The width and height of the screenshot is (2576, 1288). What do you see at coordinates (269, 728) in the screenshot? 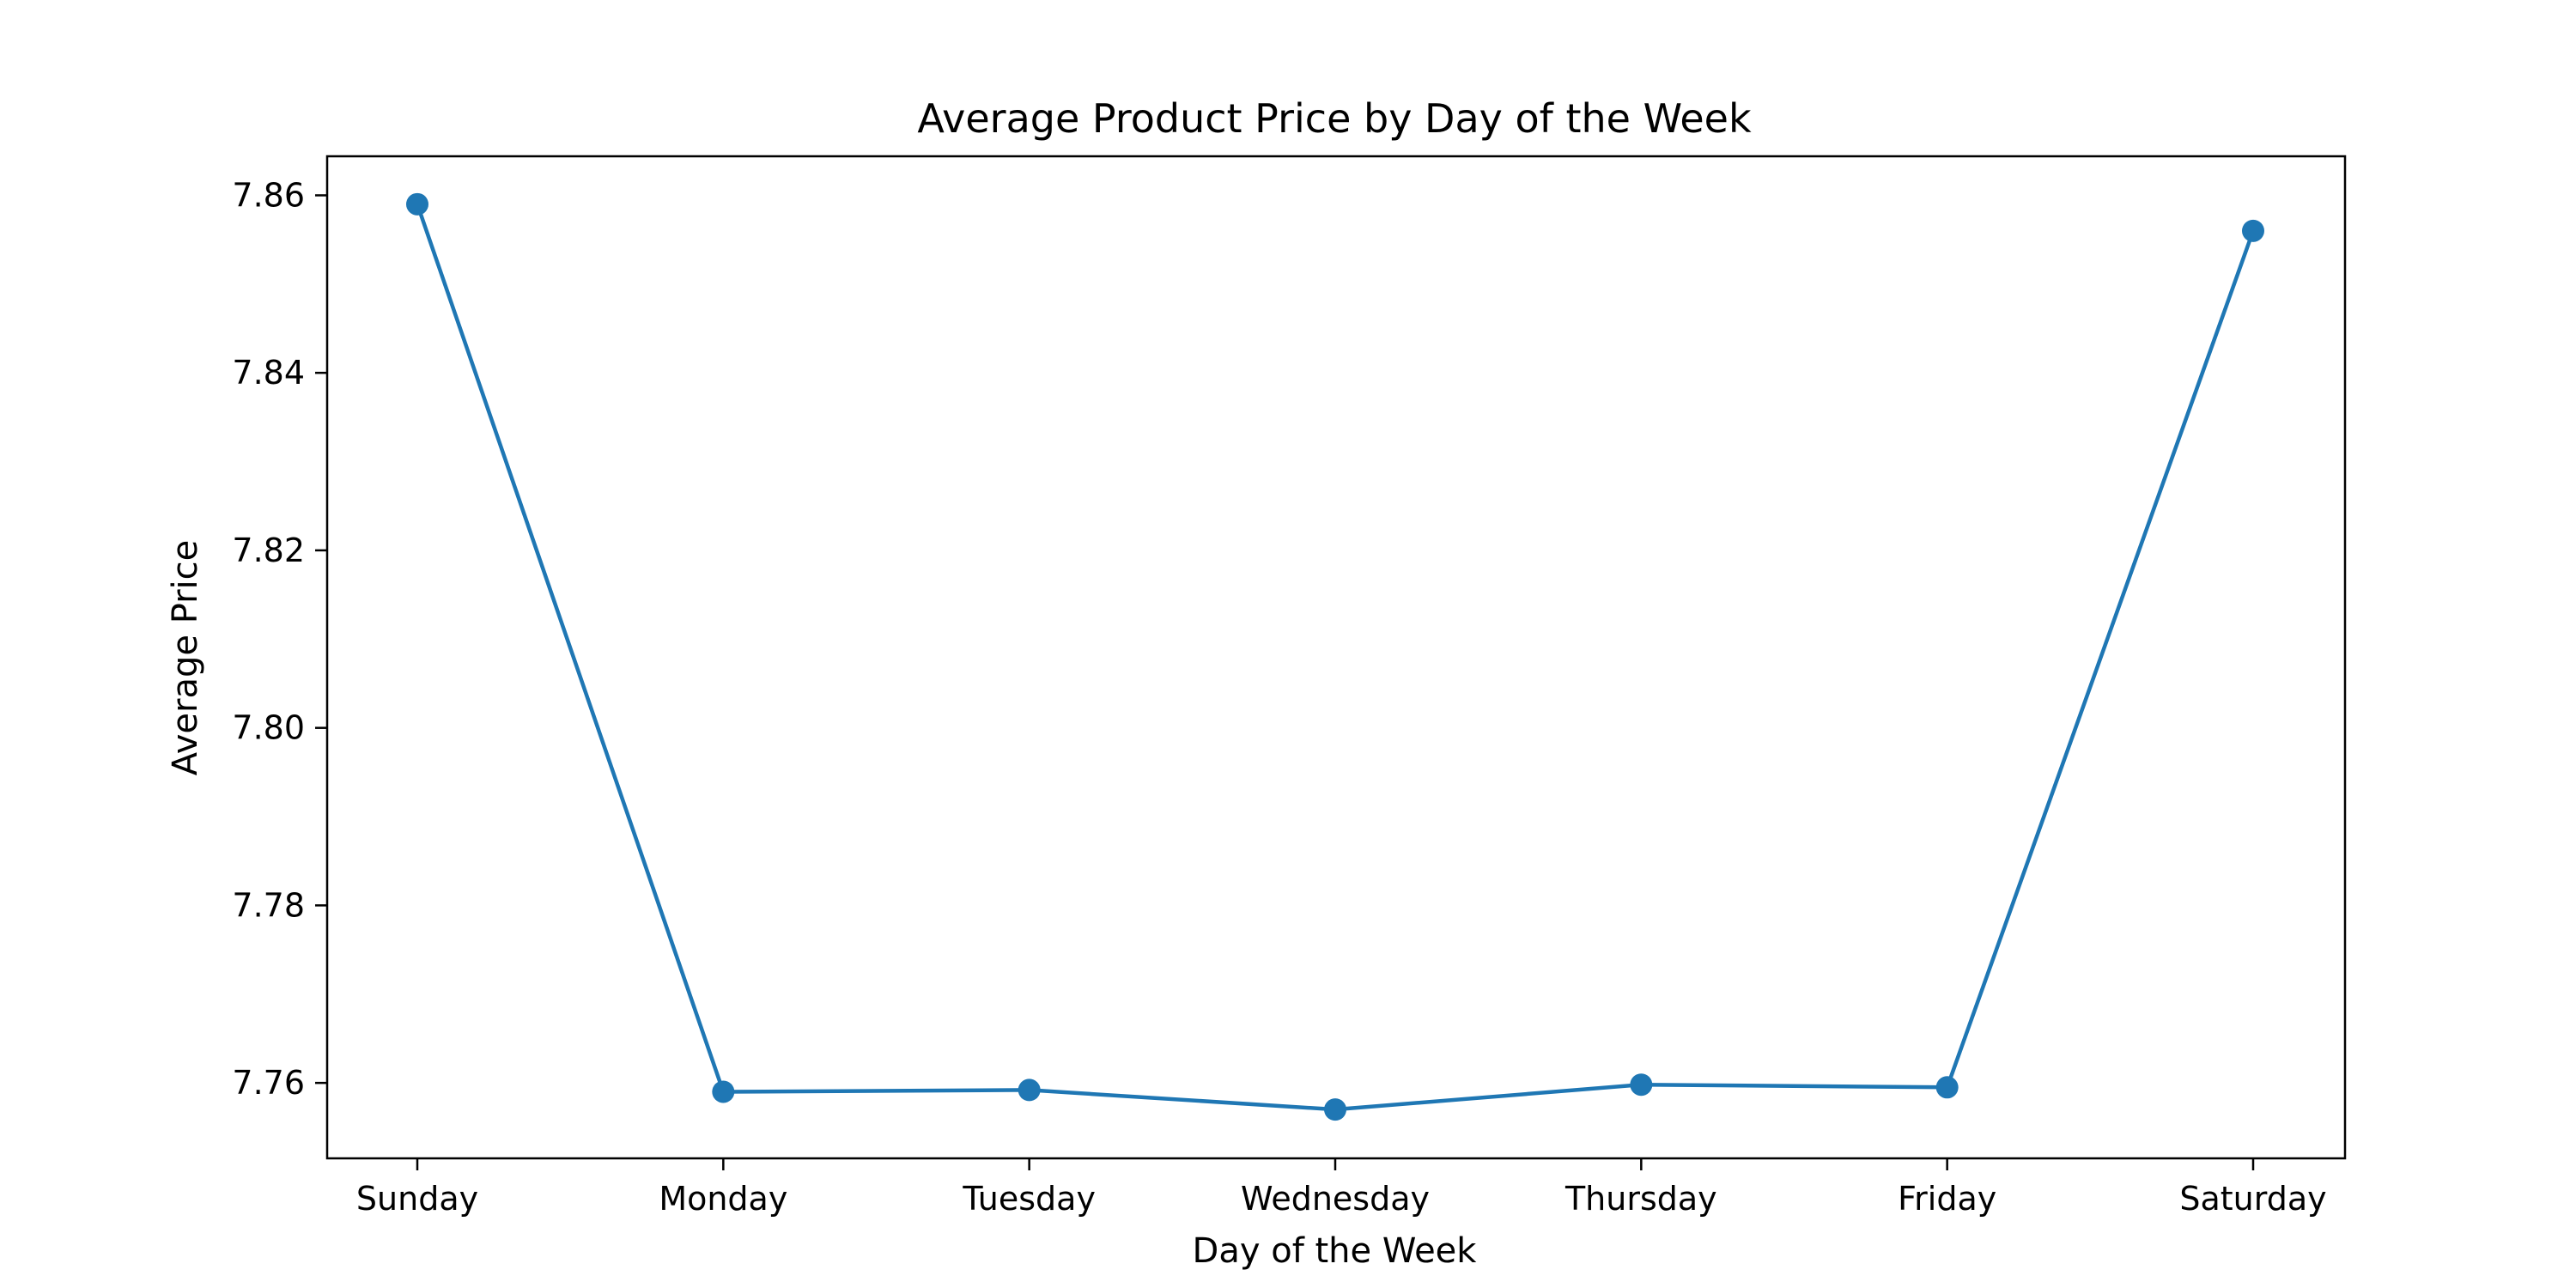
I see `y-tick-label: 7.80` at bounding box center [269, 728].